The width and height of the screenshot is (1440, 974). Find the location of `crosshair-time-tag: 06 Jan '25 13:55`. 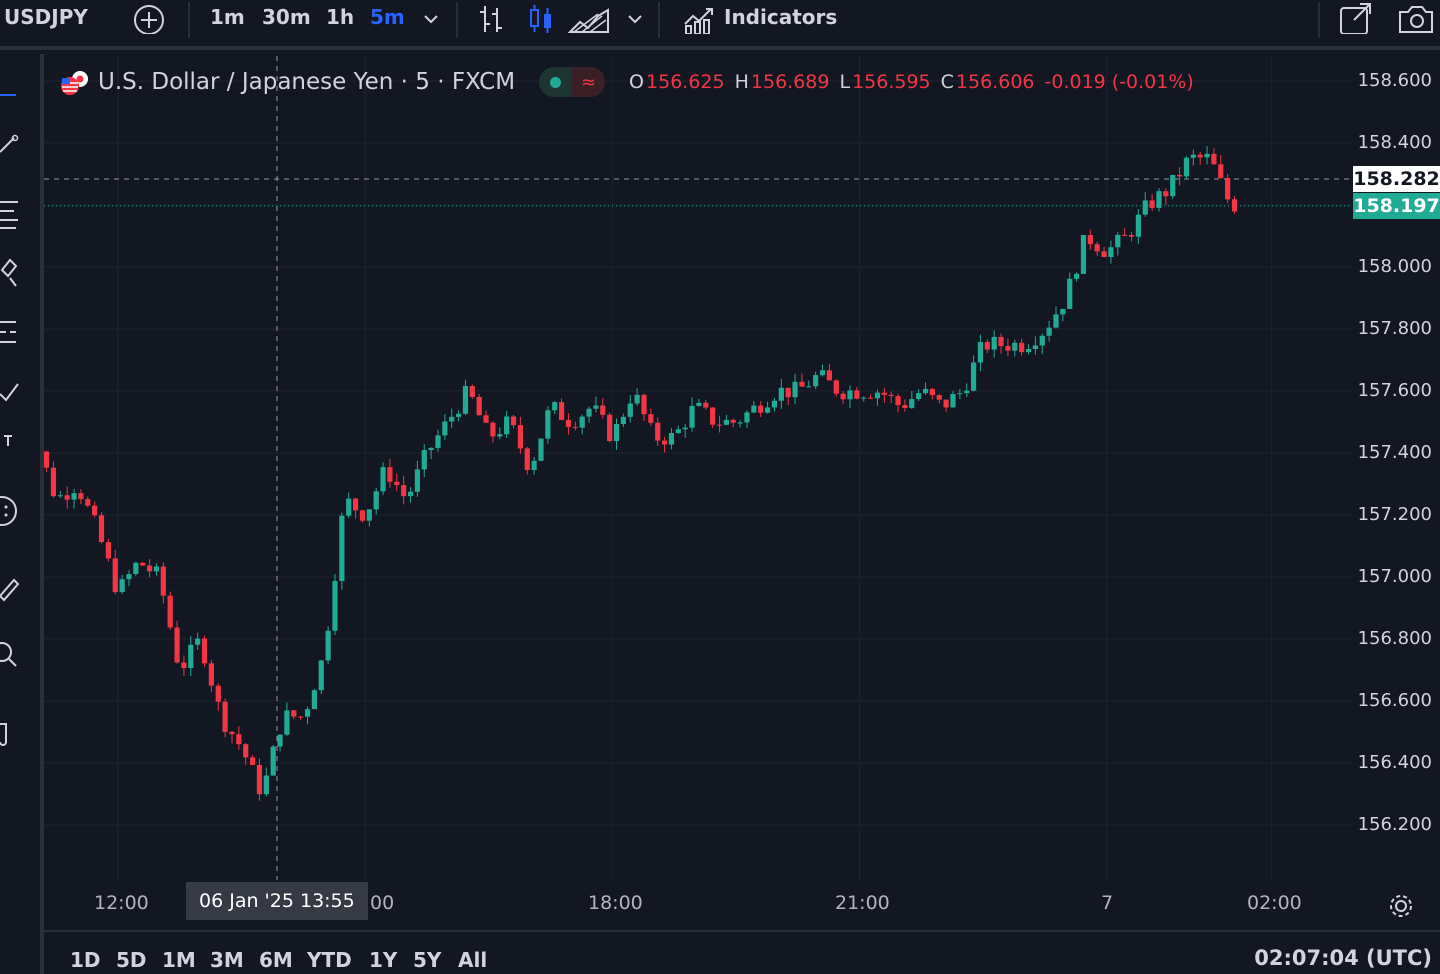

crosshair-time-tag: 06 Jan '25 13:55 is located at coordinates (277, 901).